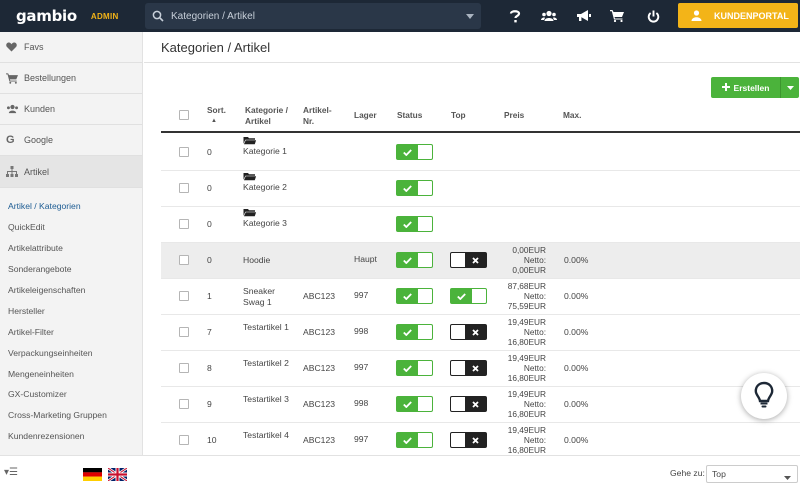 The width and height of the screenshot is (800, 487). What do you see at coordinates (752, 474) in the screenshot?
I see `goto-select: Top` at bounding box center [752, 474].